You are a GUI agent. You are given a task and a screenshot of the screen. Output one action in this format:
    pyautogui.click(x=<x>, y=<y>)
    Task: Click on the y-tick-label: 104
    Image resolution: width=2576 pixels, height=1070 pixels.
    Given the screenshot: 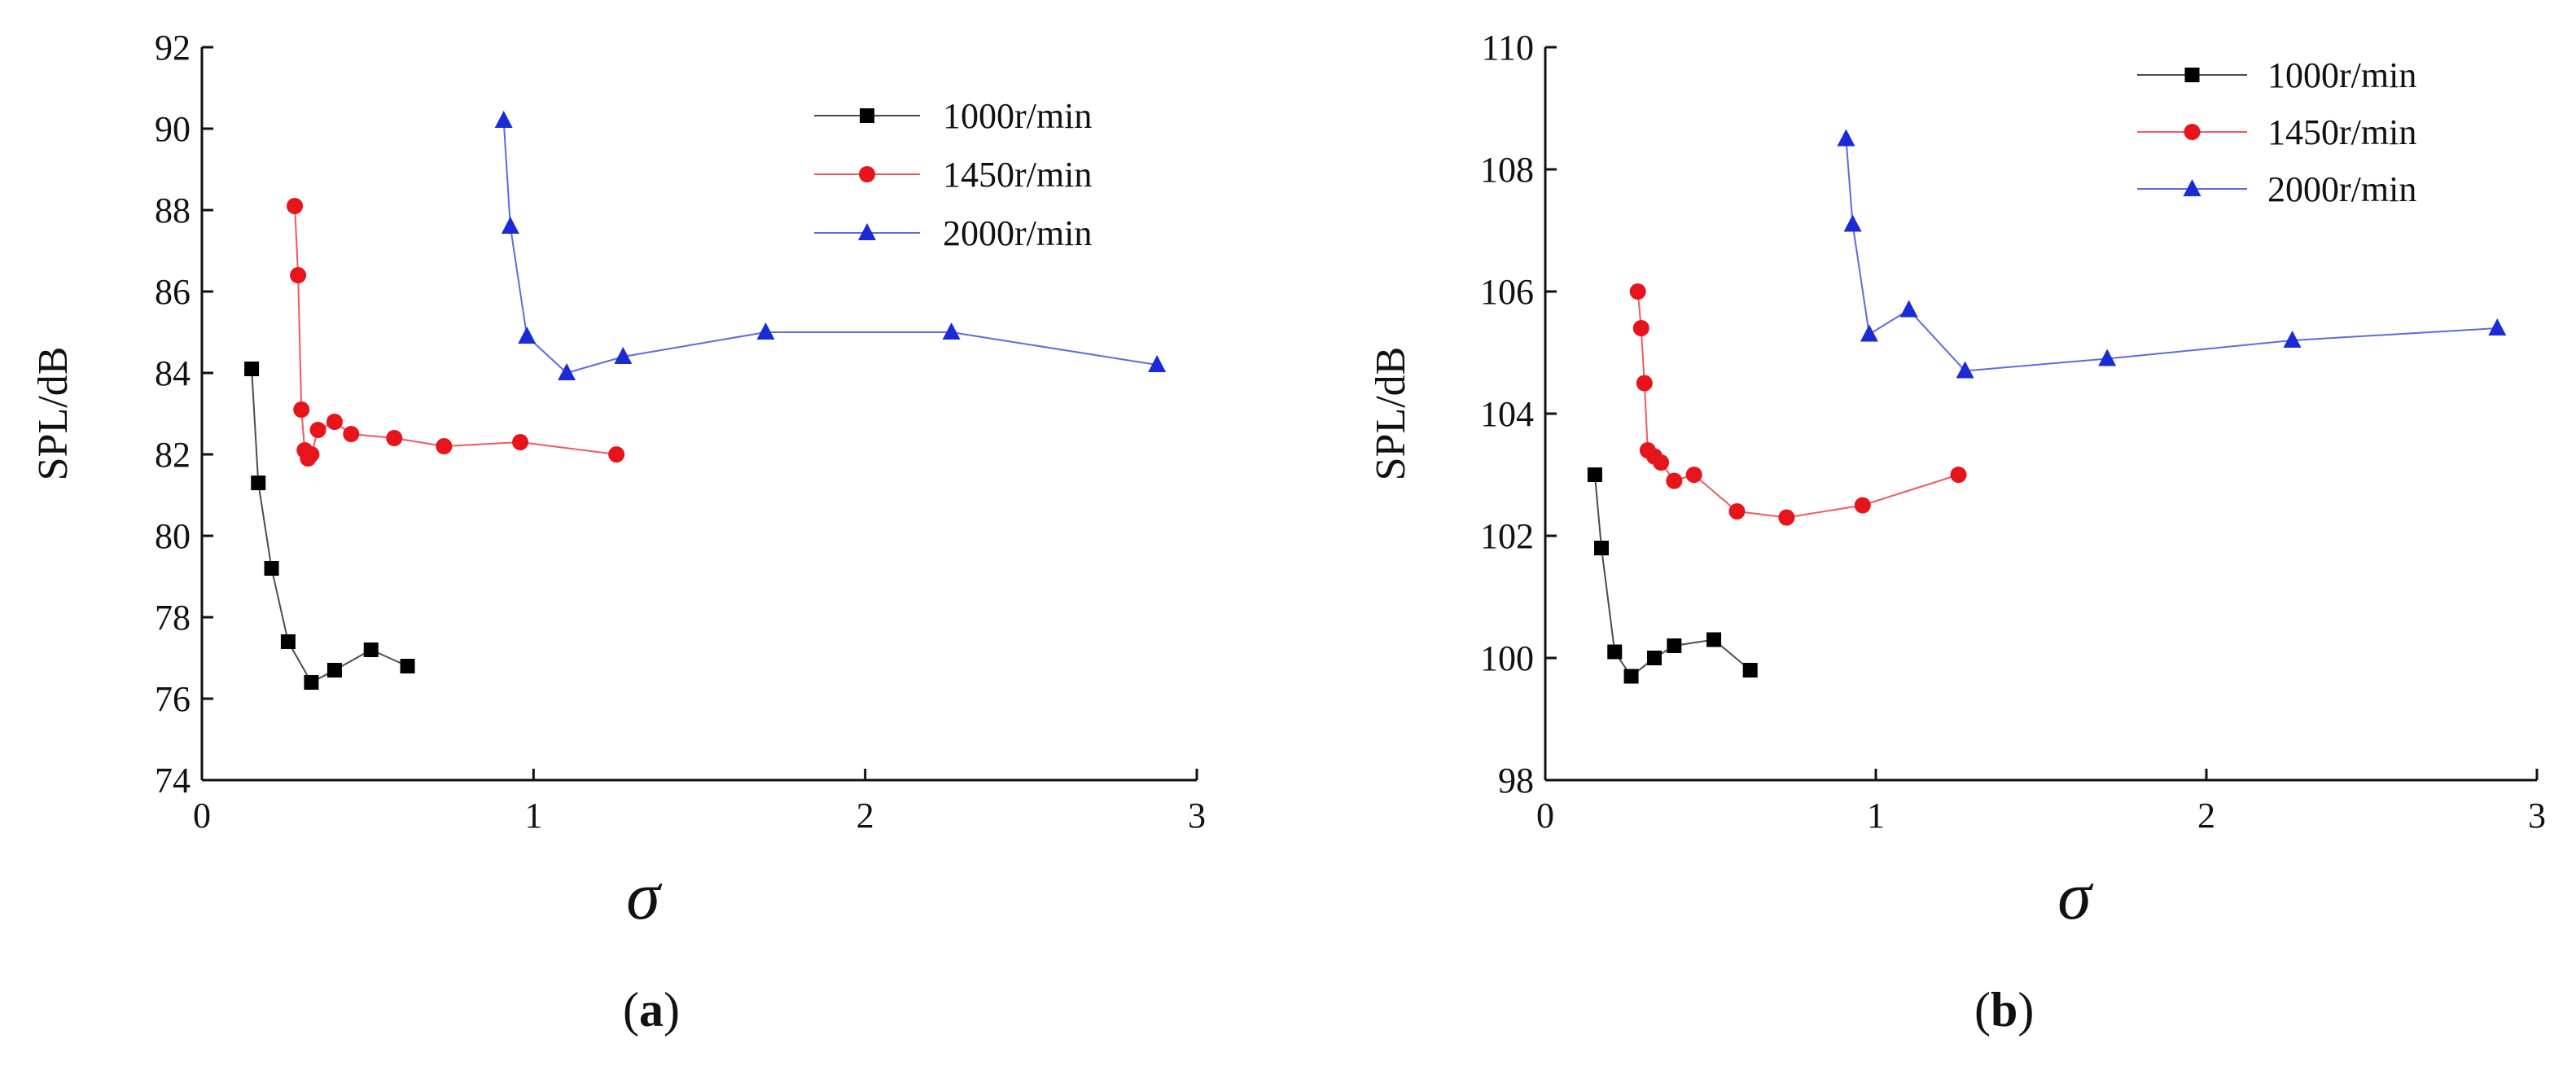 What is the action you would take?
    pyautogui.click(x=1507, y=414)
    